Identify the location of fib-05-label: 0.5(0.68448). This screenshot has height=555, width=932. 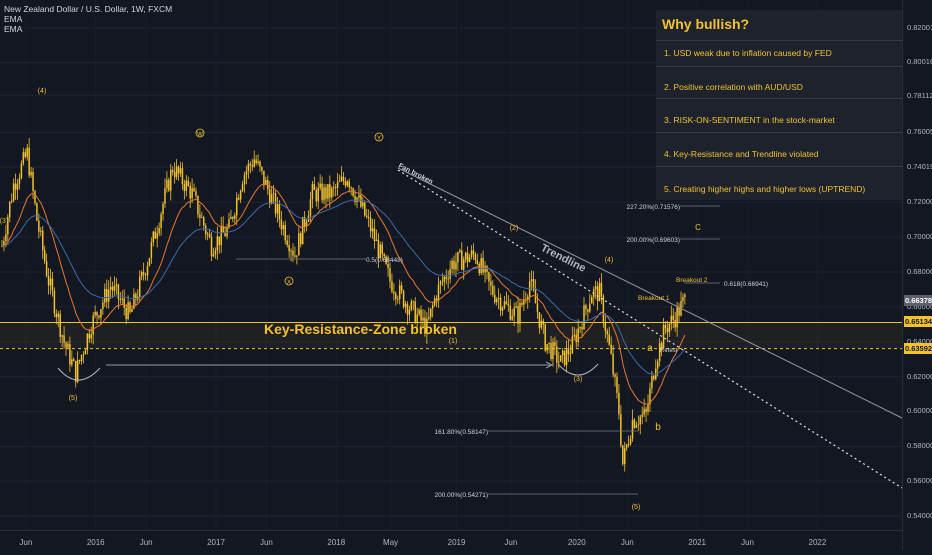
(384, 260).